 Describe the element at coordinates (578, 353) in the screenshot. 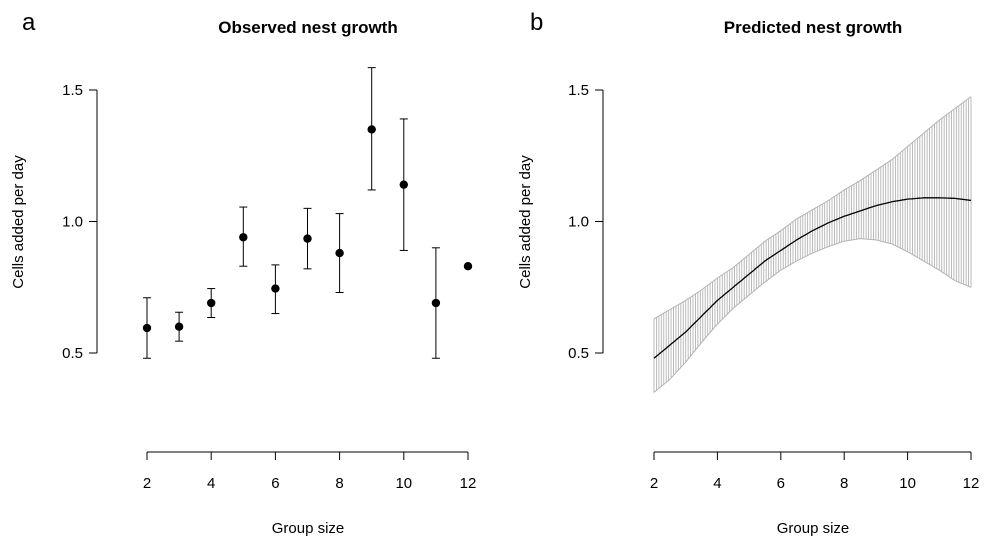

I see `y-tick-label-b: 0.5` at that location.